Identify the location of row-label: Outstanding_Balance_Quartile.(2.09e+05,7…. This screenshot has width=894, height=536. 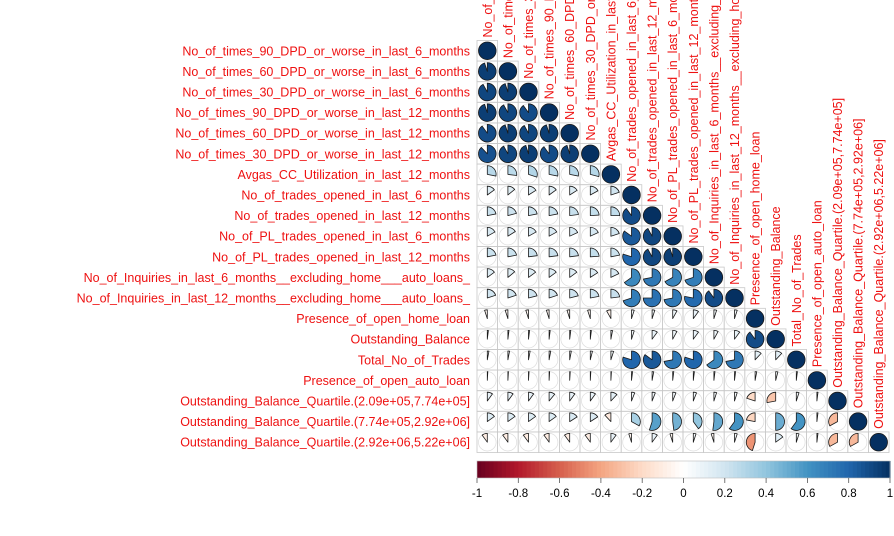
(325, 402).